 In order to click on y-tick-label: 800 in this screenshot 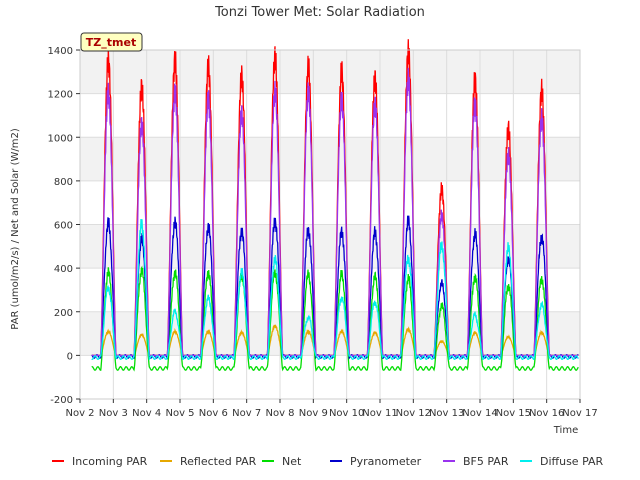, I will do `click(63, 182)`.